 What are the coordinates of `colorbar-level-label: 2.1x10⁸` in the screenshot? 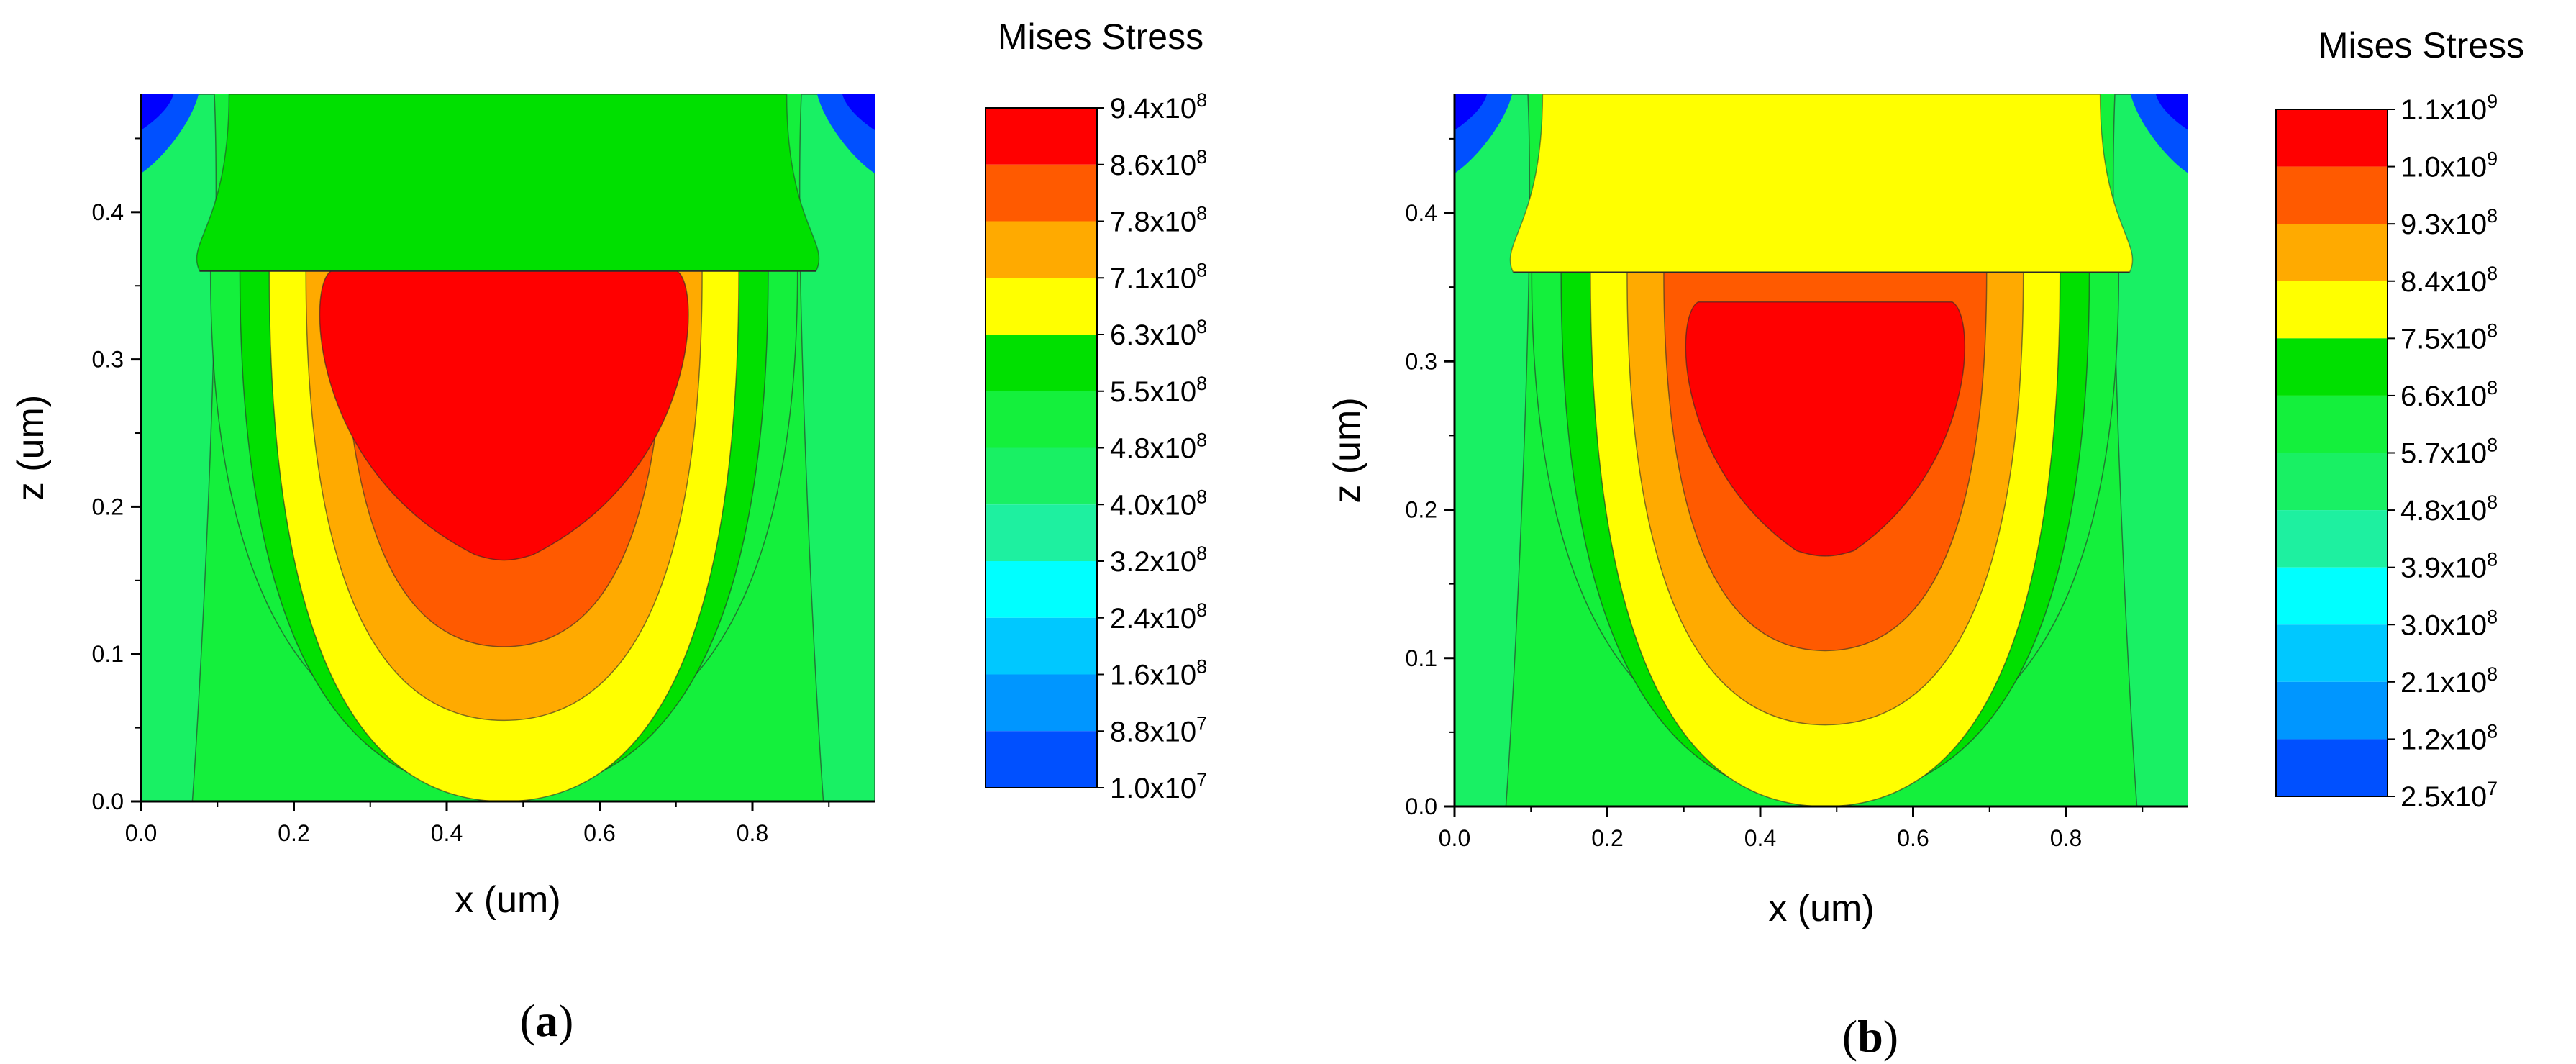 It's located at (2449, 681).